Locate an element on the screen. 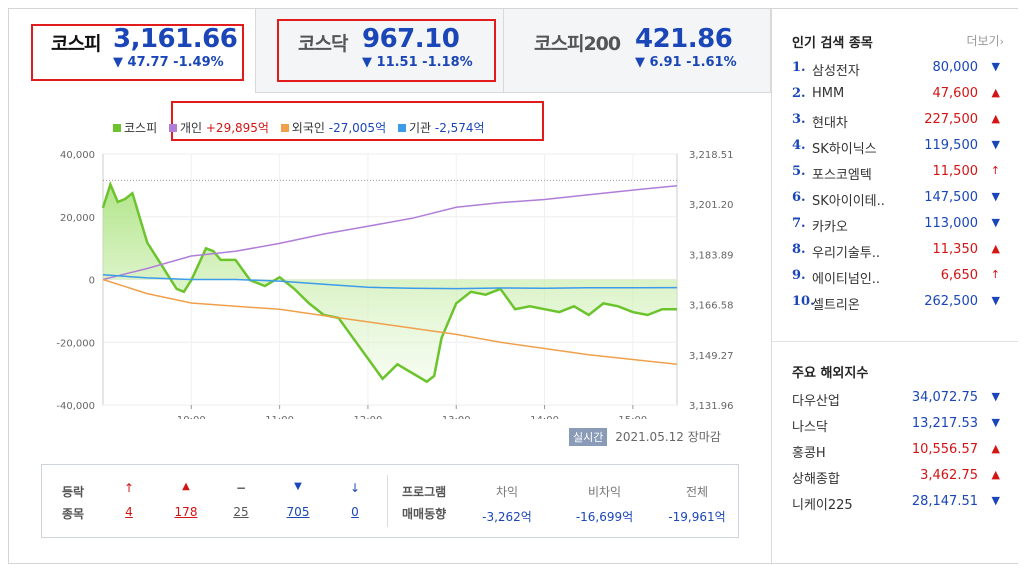 This screenshot has height=572, width=1025. popular-item: 10. 셀트리온 262,500 ▼ is located at coordinates (898, 306).